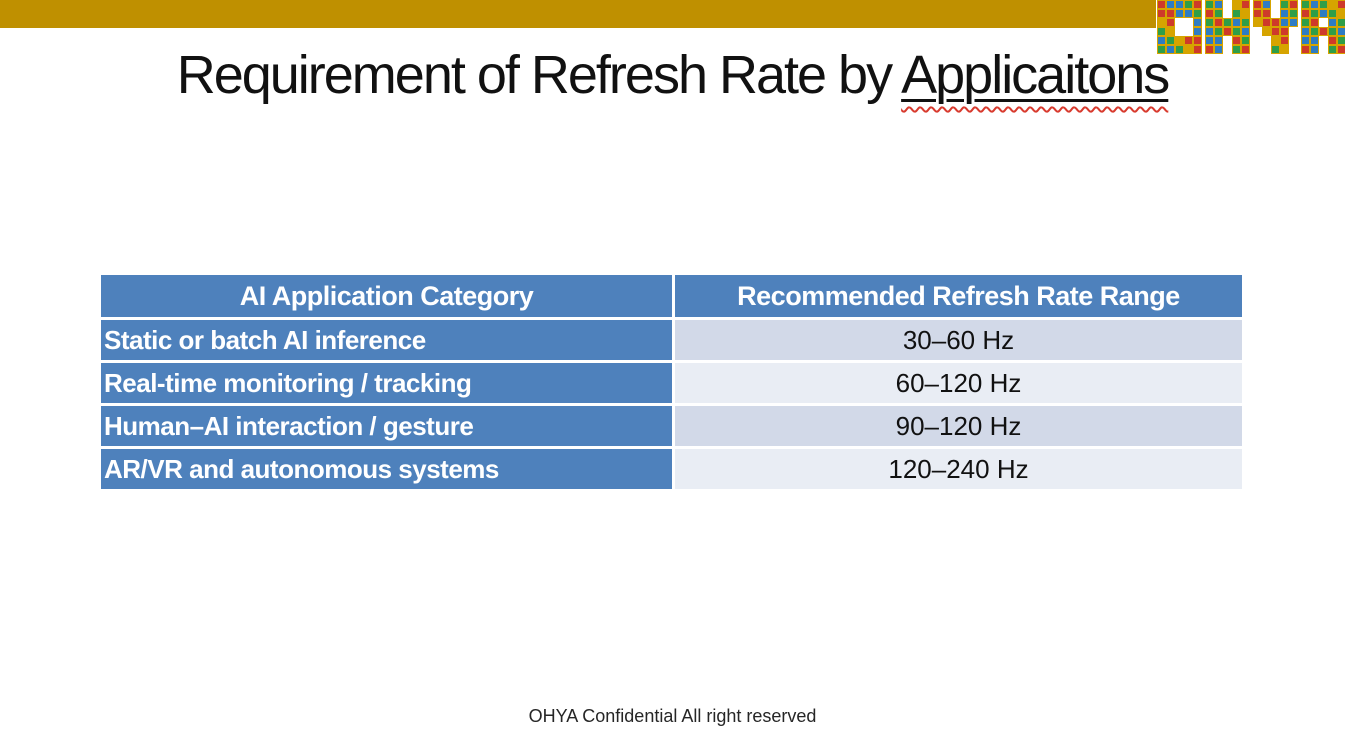 This screenshot has width=1345, height=756. Describe the element at coordinates (578, 14) in the screenshot. I see `top-accent-bar` at that location.